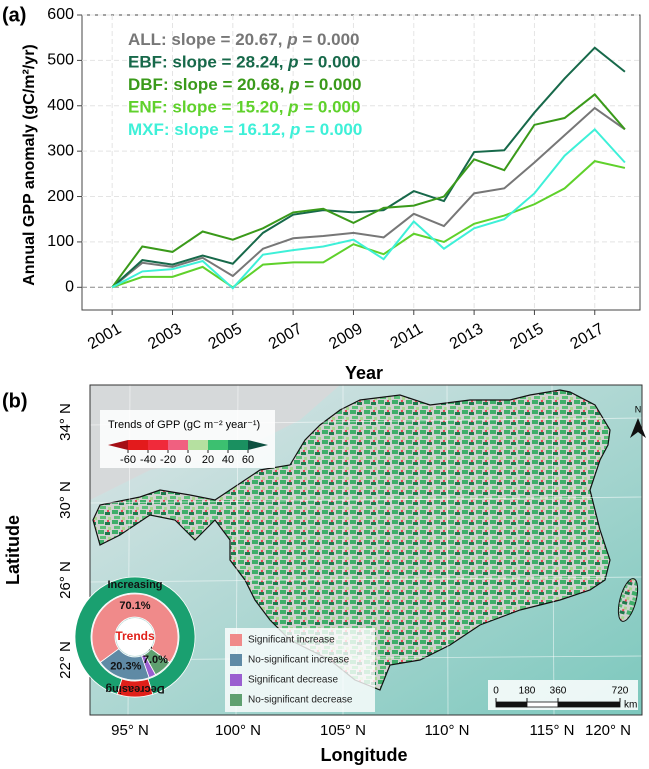  Describe the element at coordinates (228, 460) in the screenshot. I see `colorbar-tick-label: 40` at that location.